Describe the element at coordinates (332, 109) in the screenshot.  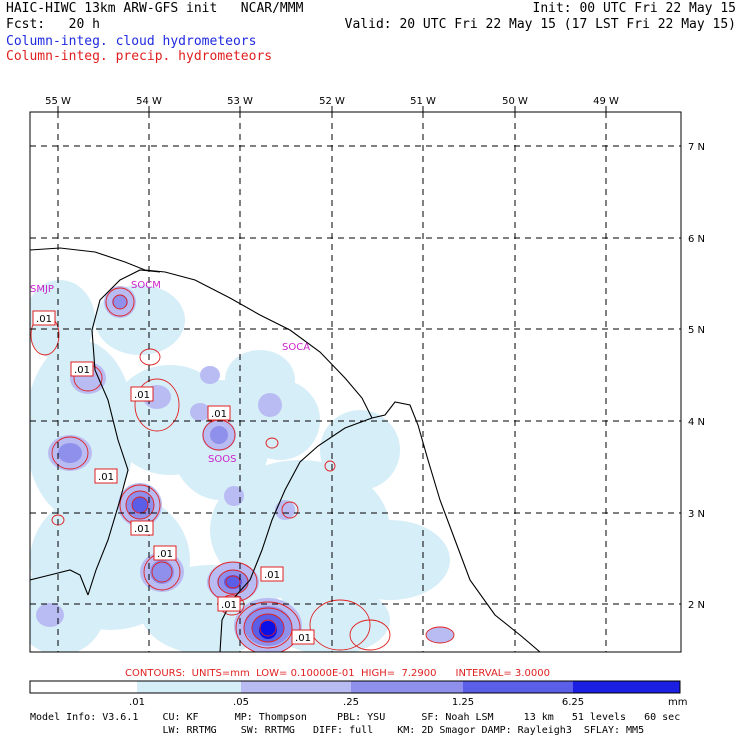
I see `lon-tick-marks` at that location.